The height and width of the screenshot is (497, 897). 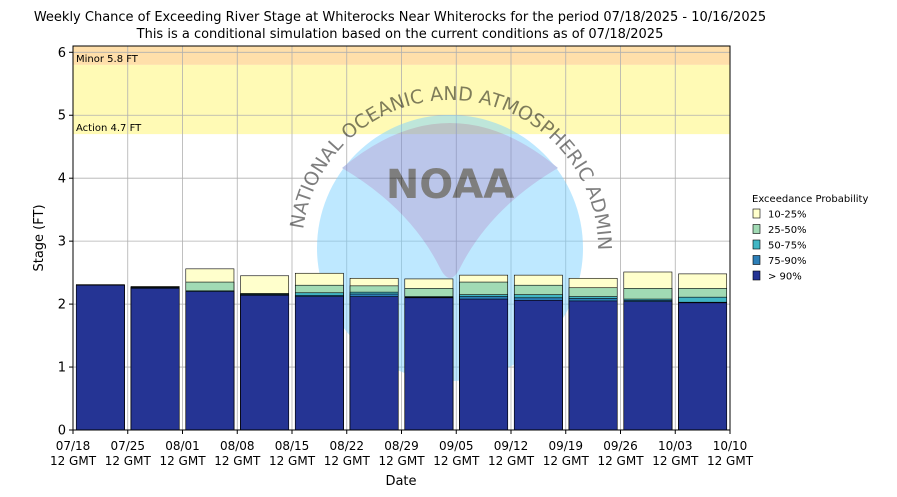 I want to click on y-tick-label: 0, so click(x=62, y=431).